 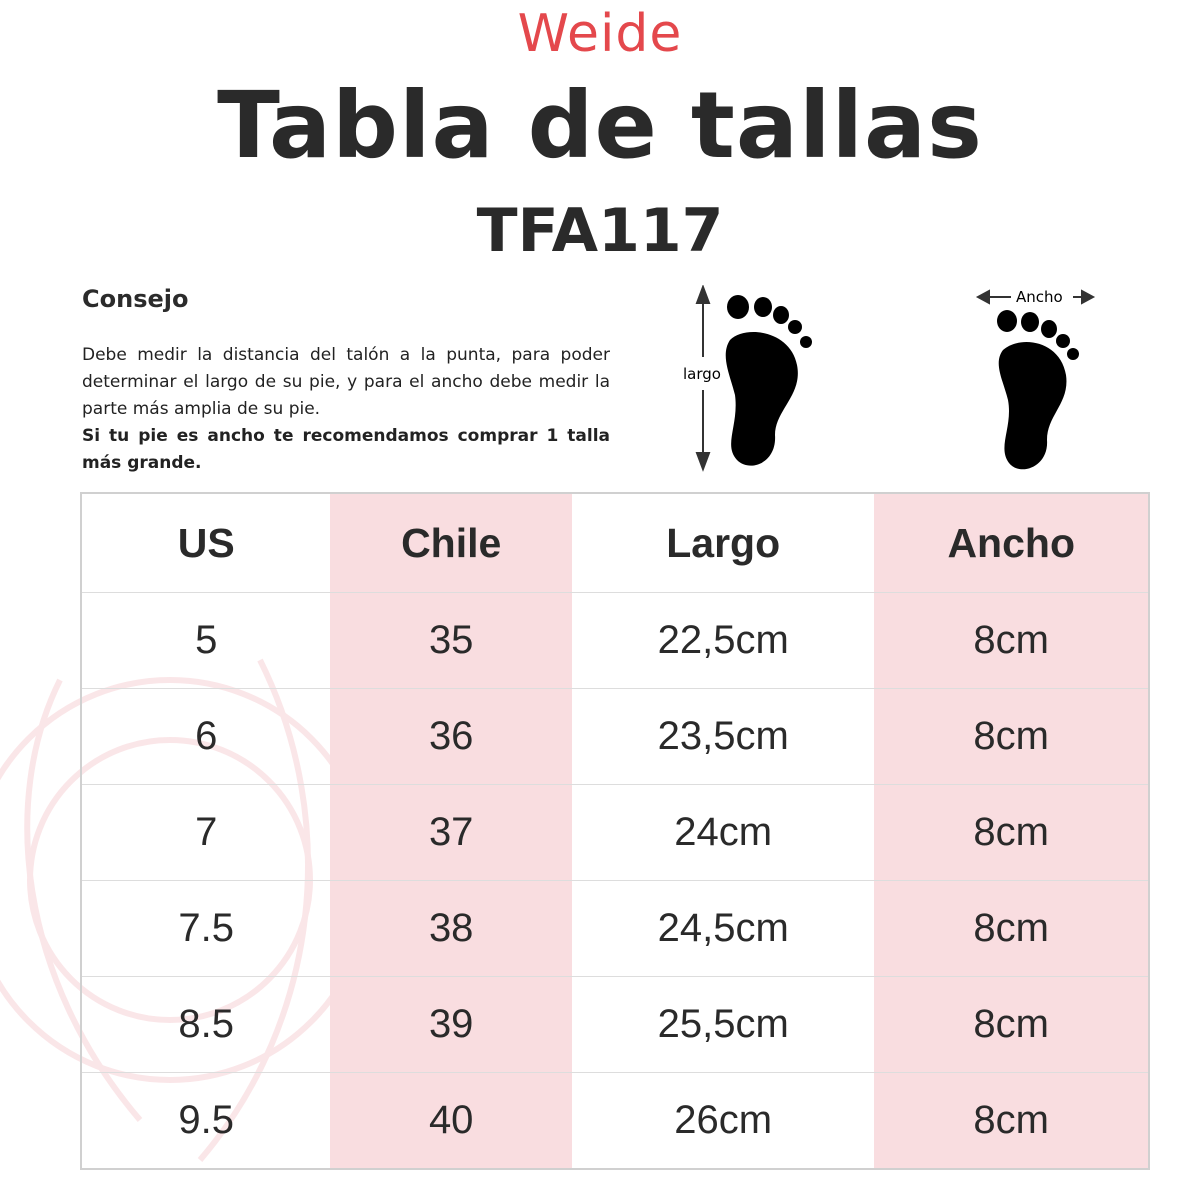 I want to click on cell-us: 5, so click(x=206, y=640).